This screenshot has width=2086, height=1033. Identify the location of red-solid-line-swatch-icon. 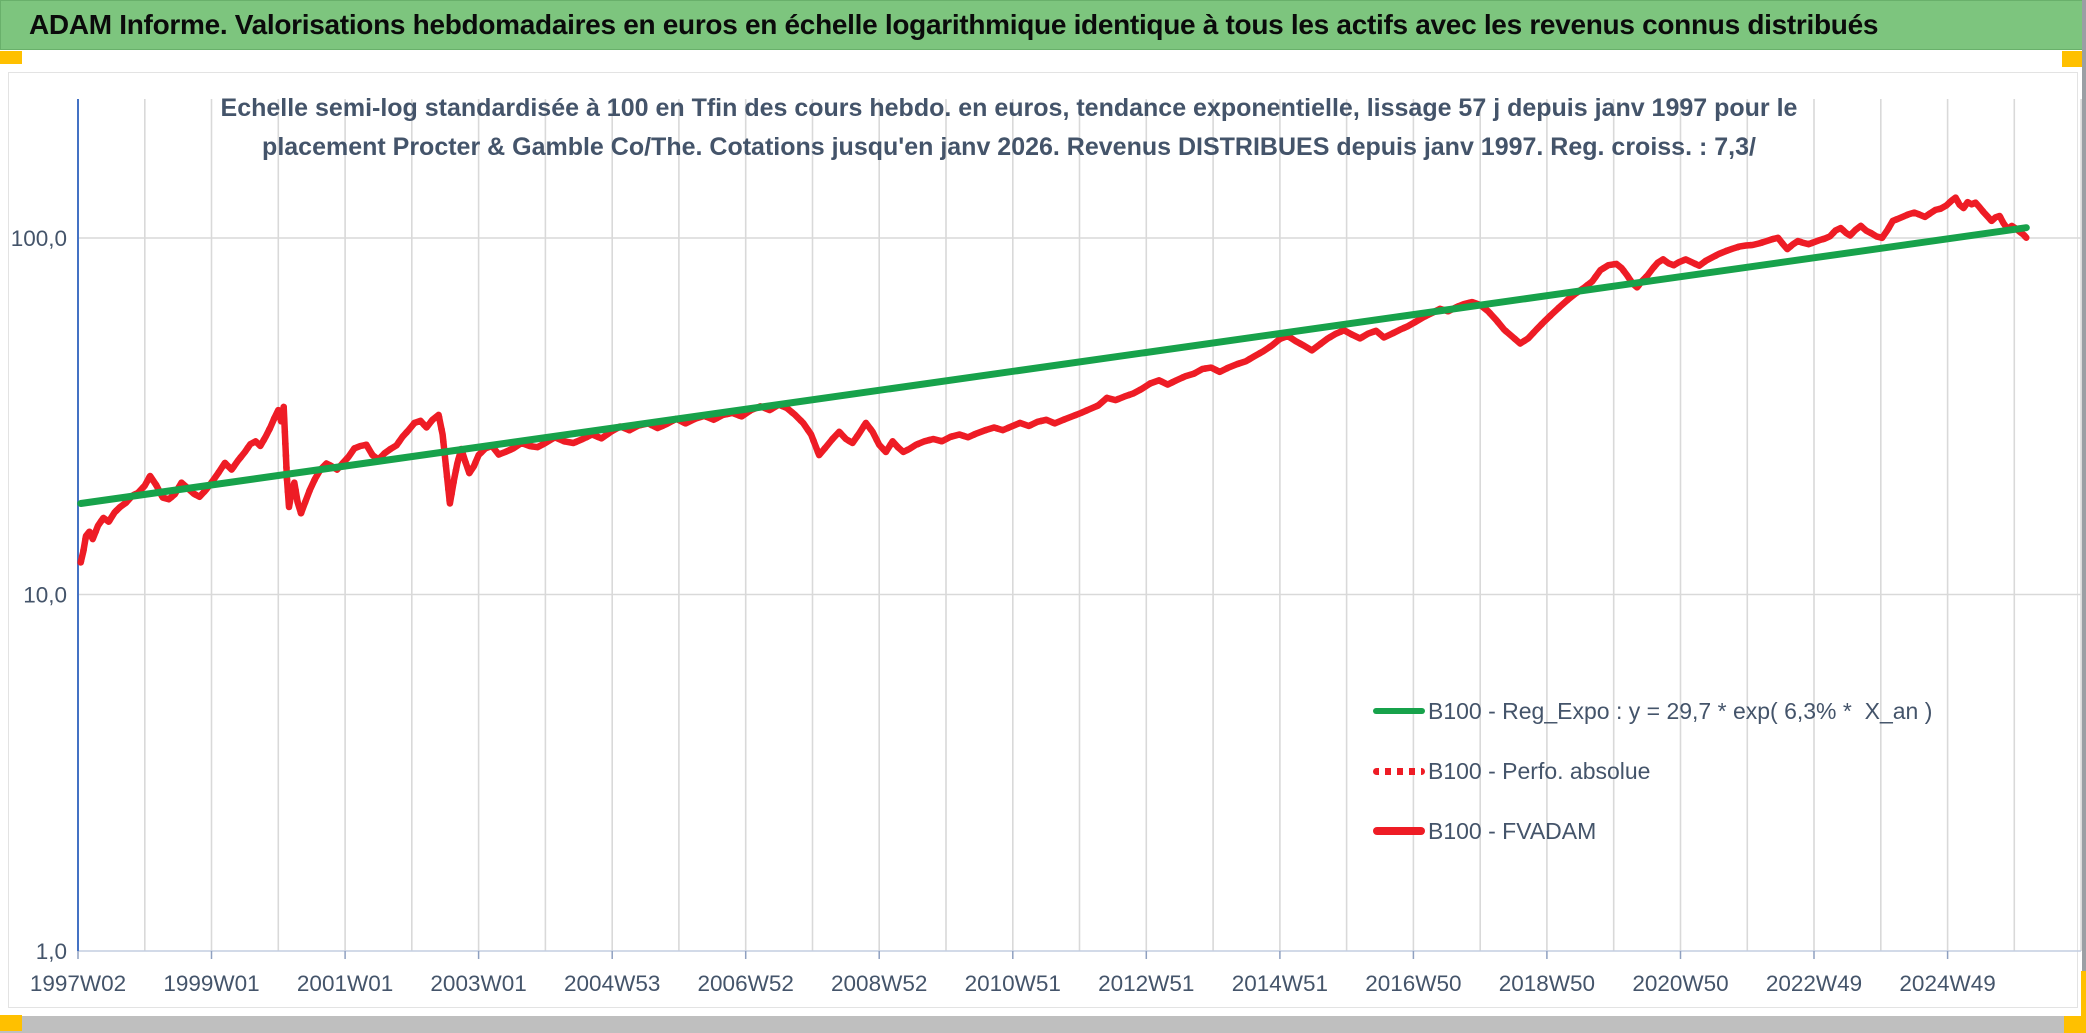
(1399, 831).